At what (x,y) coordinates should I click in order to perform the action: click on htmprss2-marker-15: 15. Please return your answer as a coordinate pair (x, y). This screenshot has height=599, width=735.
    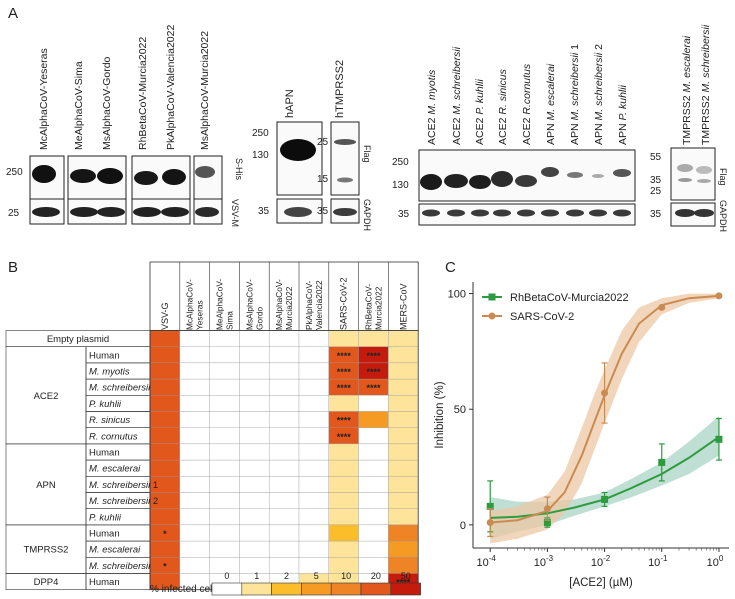
    Looking at the image, I should click on (323, 179).